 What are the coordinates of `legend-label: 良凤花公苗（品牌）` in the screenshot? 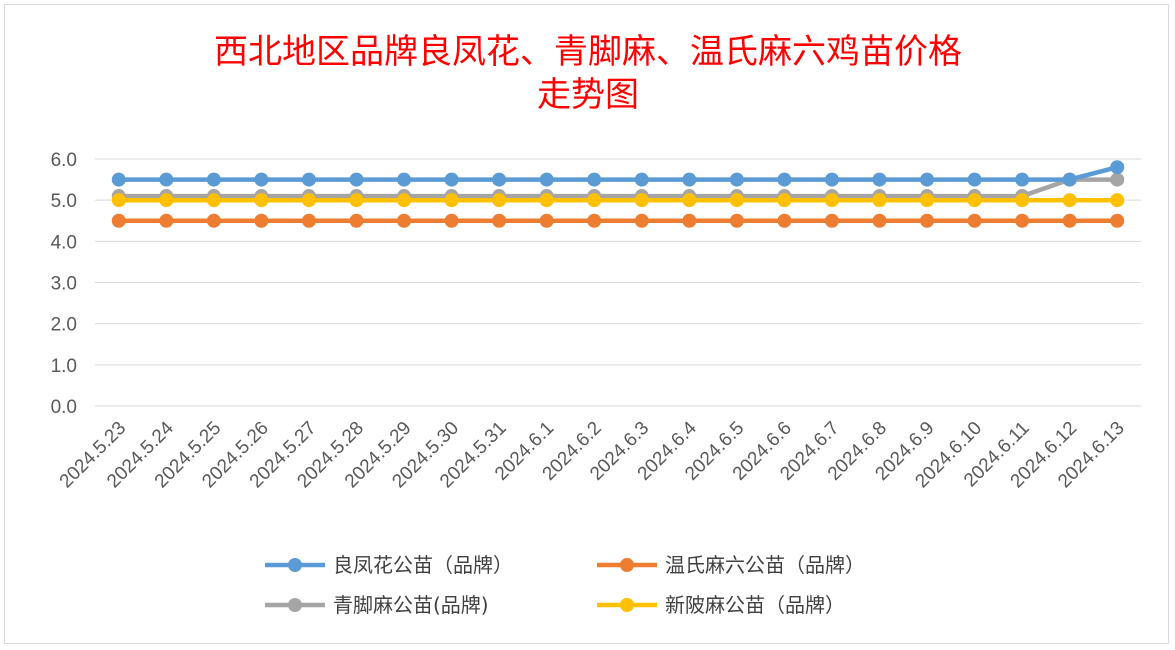 It's located at (423, 565).